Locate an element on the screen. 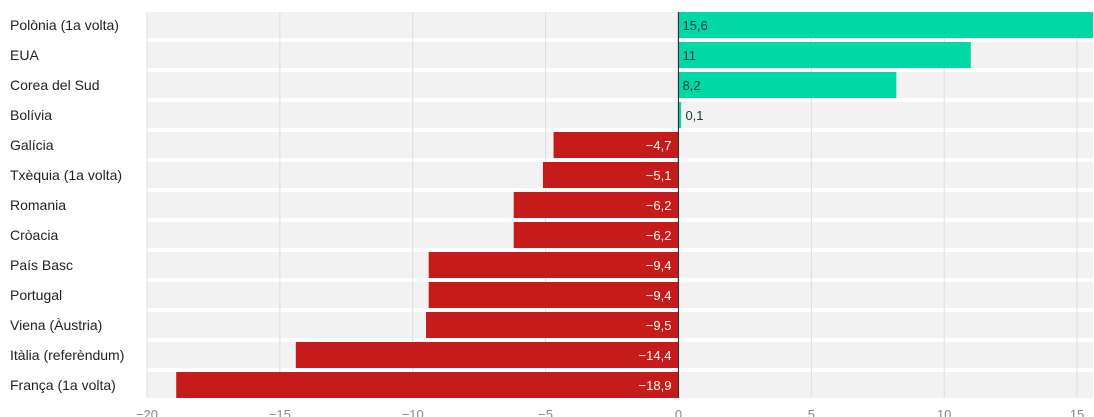 Image resolution: width=1094 pixels, height=417 pixels. x-tick-label: −10 is located at coordinates (413, 412).